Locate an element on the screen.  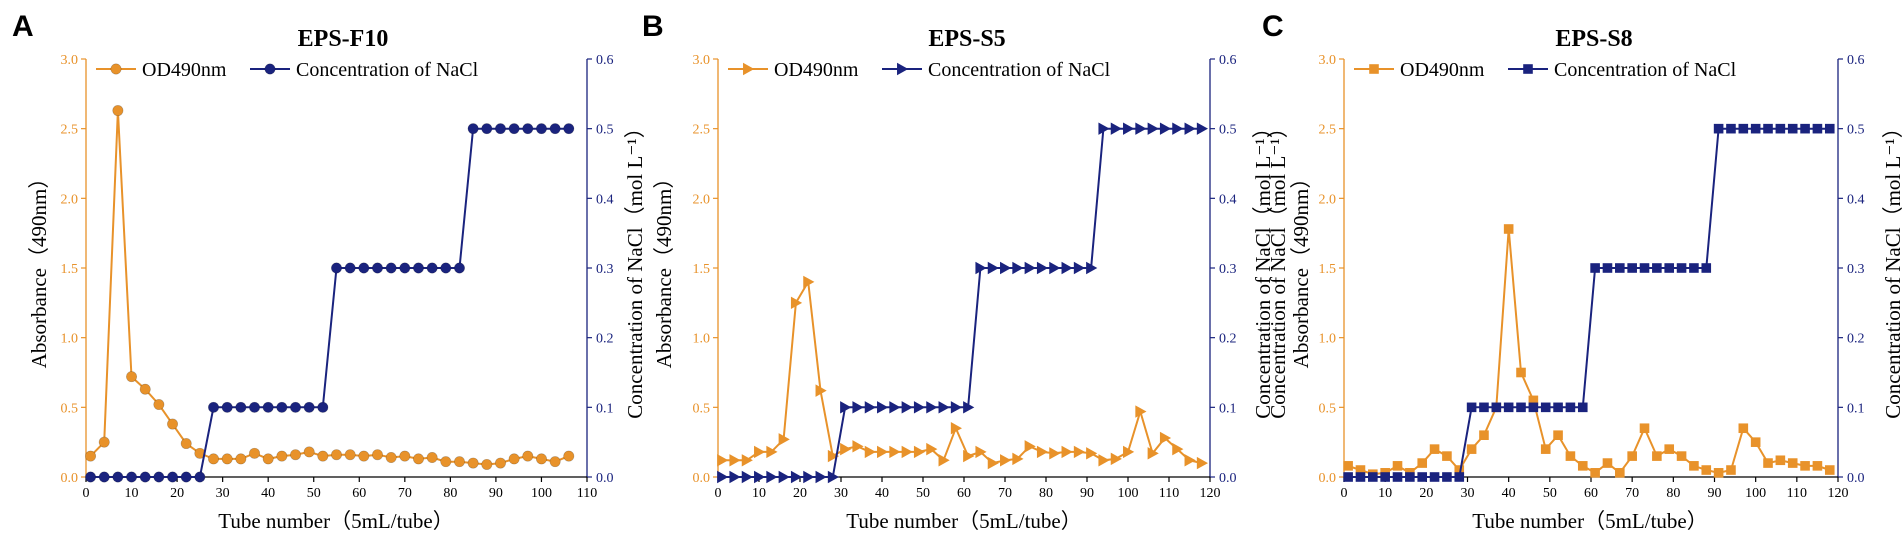
series-od490nm is located at coordinates (1589, 352).